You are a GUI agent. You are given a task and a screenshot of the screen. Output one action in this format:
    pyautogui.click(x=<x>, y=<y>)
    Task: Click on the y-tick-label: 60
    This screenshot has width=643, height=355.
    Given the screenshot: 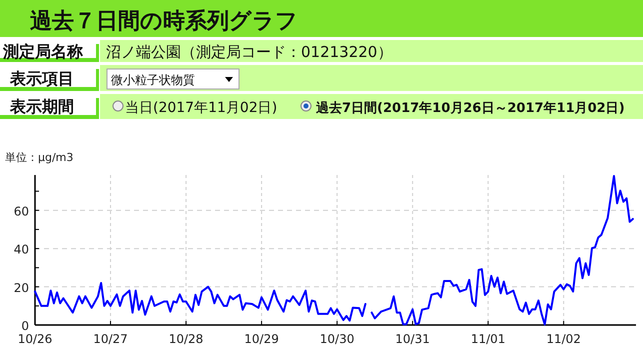 What is the action you would take?
    pyautogui.click(x=21, y=211)
    